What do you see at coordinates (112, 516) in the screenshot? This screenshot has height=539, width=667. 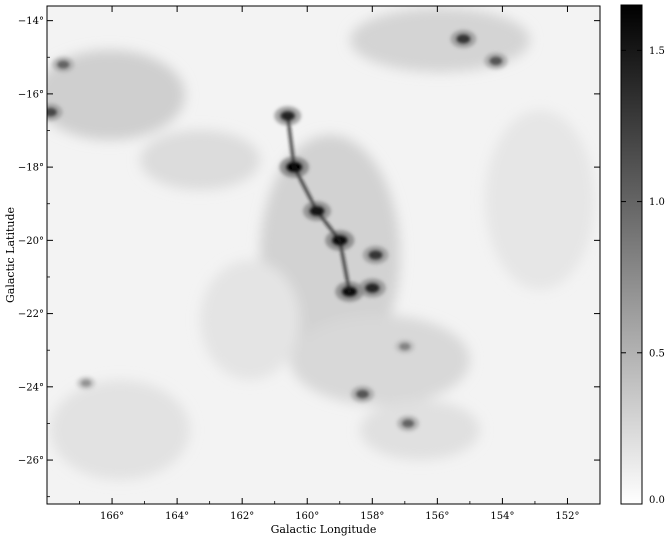 I see `x-tick-label: 166°` at bounding box center [112, 516].